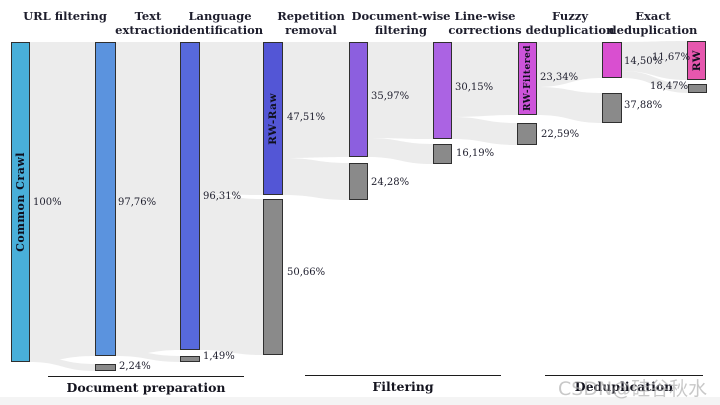 The height and width of the screenshot is (405, 720). What do you see at coordinates (559, 77) in the screenshot?
I see `pct-kept-rw-filtered: 23,34%` at bounding box center [559, 77].